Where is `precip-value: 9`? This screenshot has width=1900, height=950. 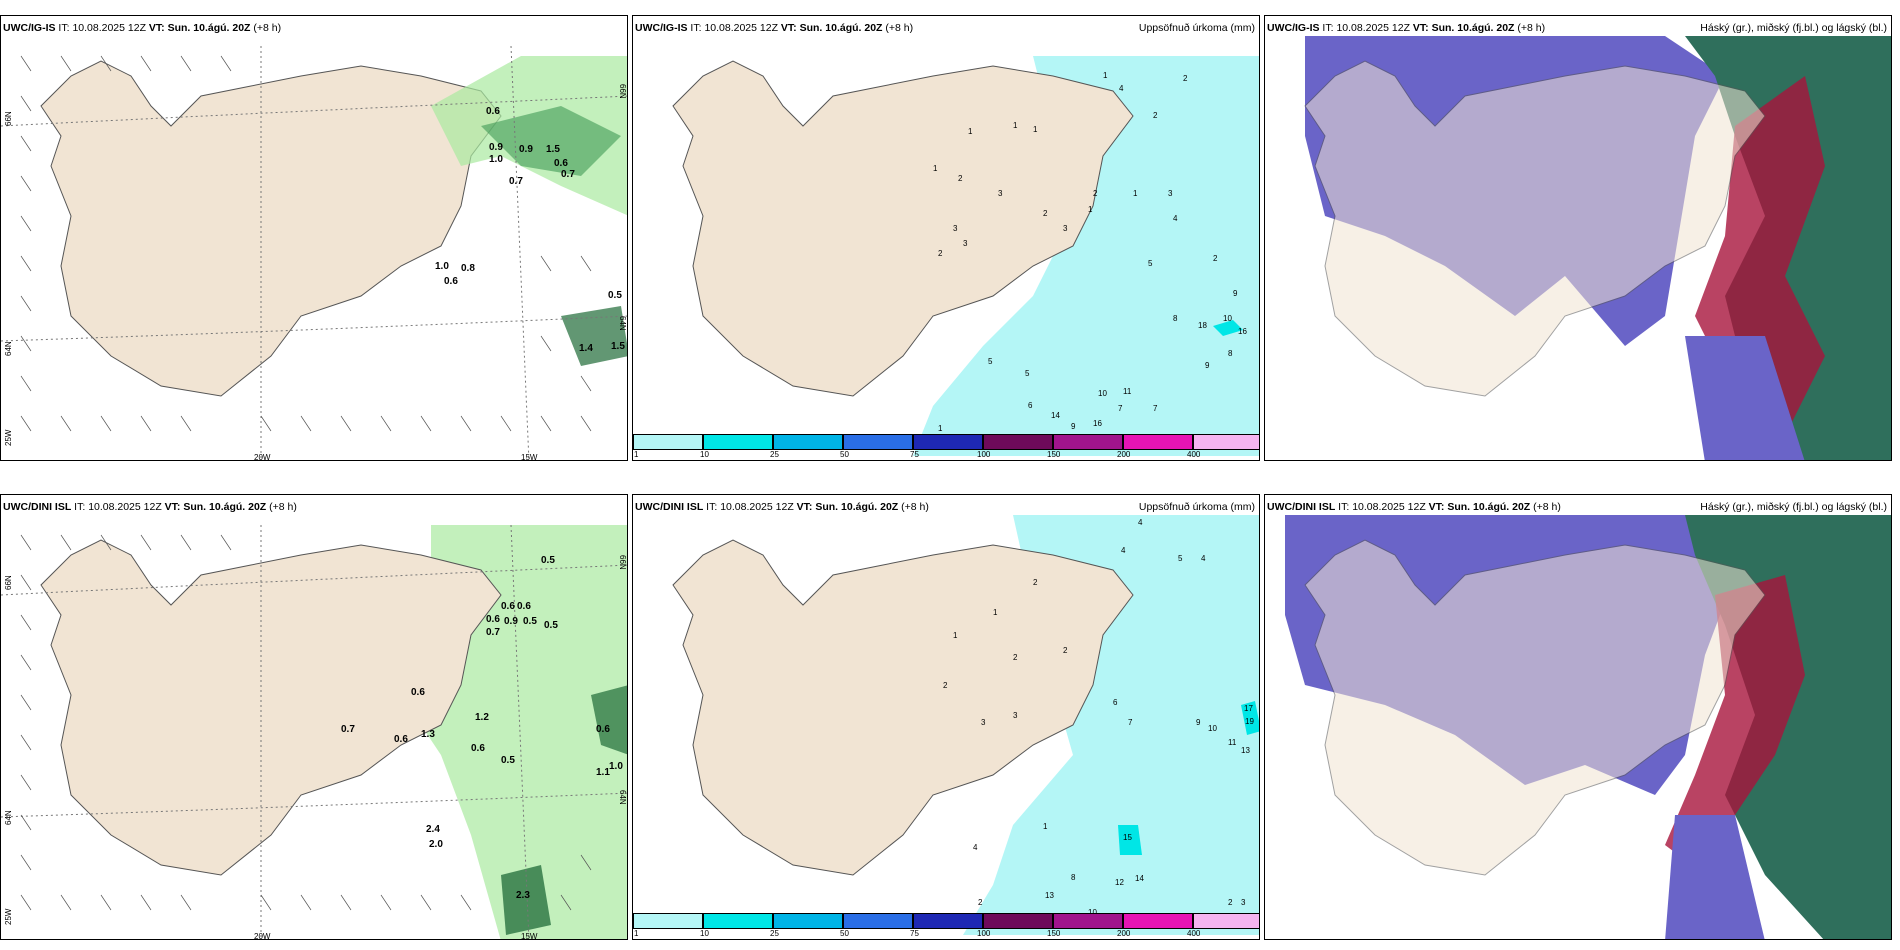
precip-value: 9 is located at coordinates (1198, 722).